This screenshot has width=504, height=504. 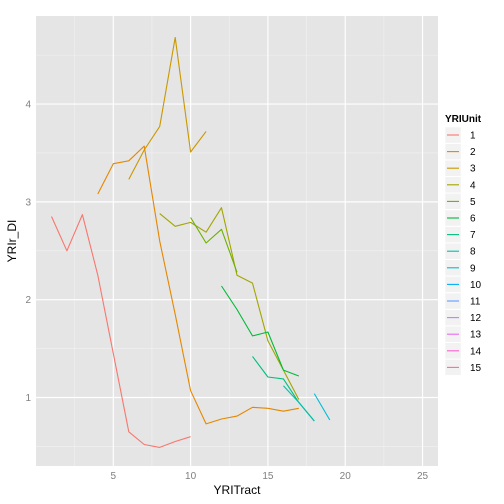 What do you see at coordinates (423, 476) in the screenshot?
I see `x-tick-label: 25` at bounding box center [423, 476].